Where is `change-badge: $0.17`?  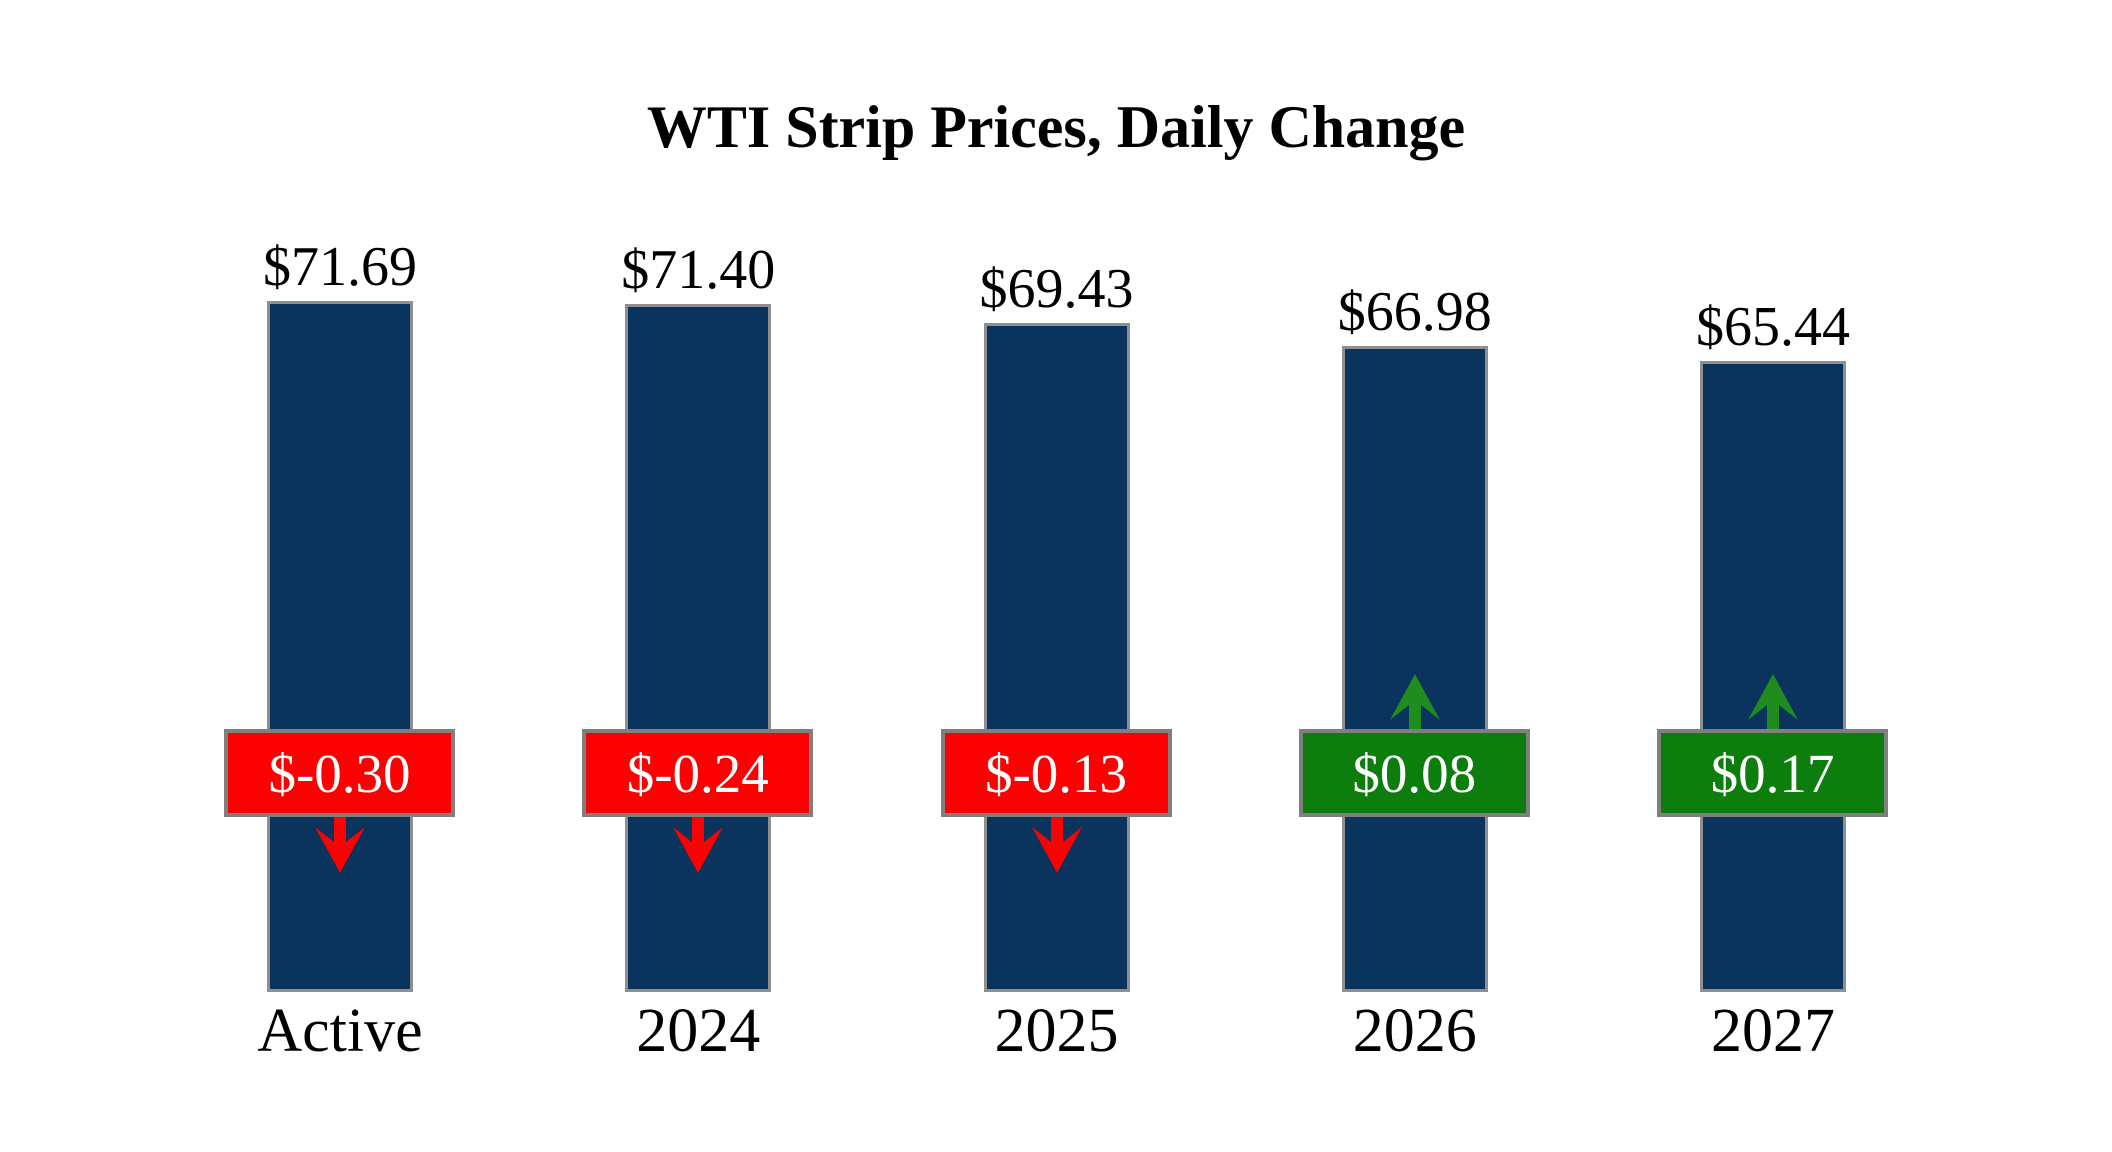 change-badge: $0.17 is located at coordinates (1772, 773).